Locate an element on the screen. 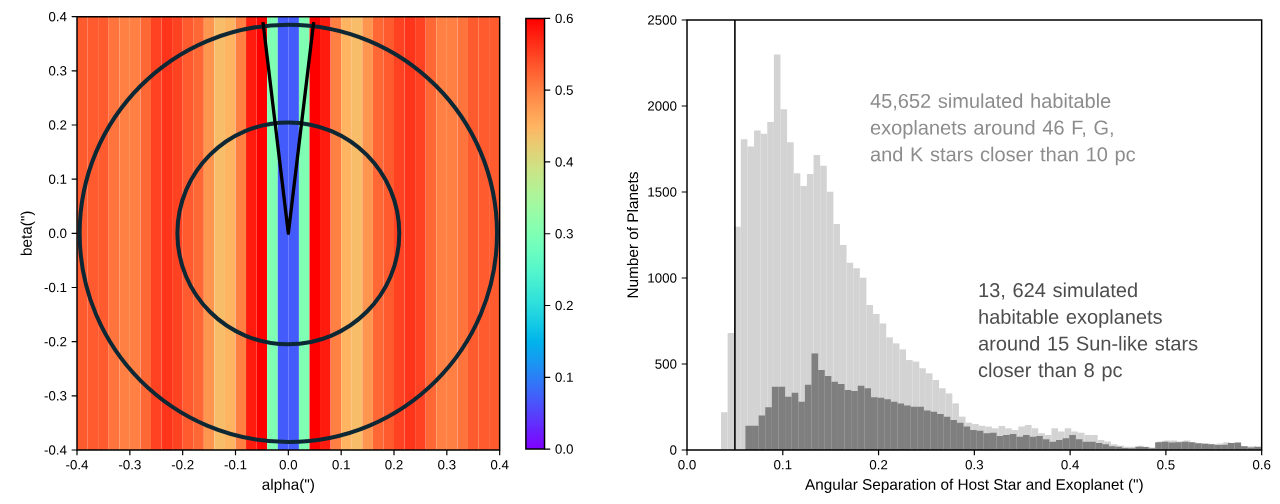 Image resolution: width=1280 pixels, height=504 pixels. y-axis-title: Number of Planets is located at coordinates (632, 235).